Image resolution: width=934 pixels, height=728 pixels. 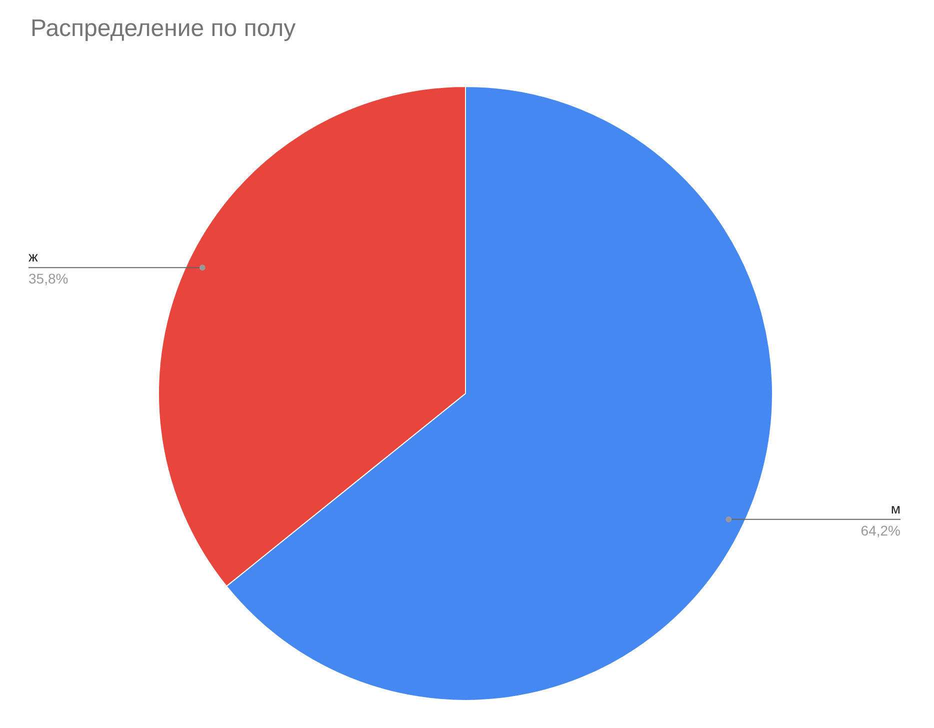 I want to click on slice-label: ж, so click(x=33, y=256).